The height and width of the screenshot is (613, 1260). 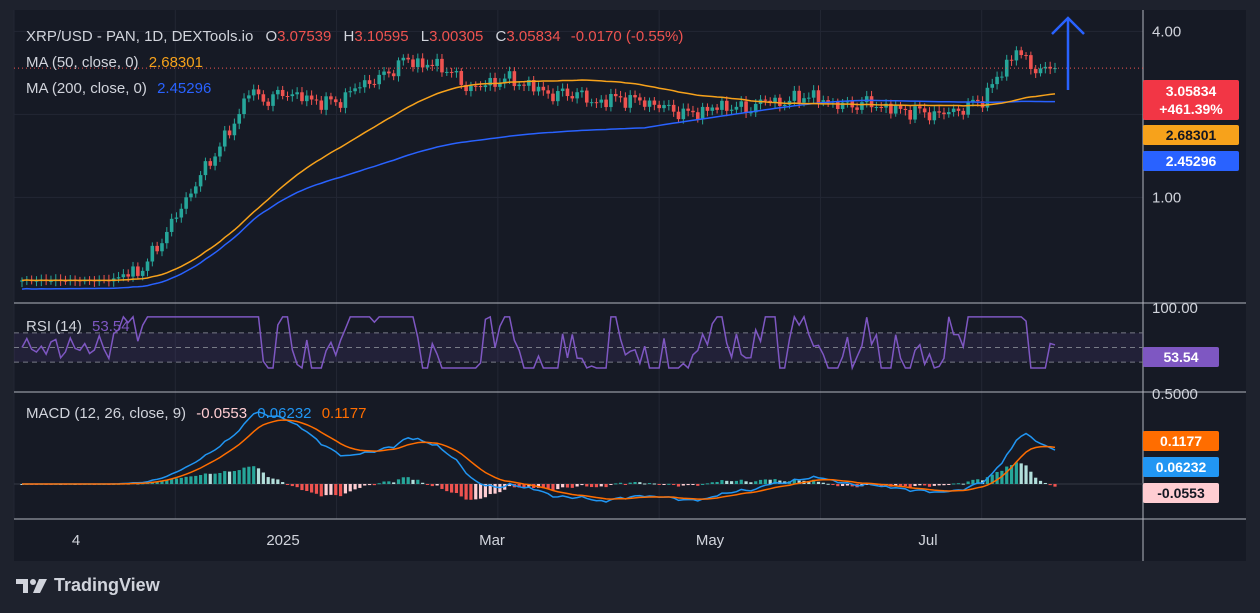 I want to click on high-label: H, so click(x=349, y=36).